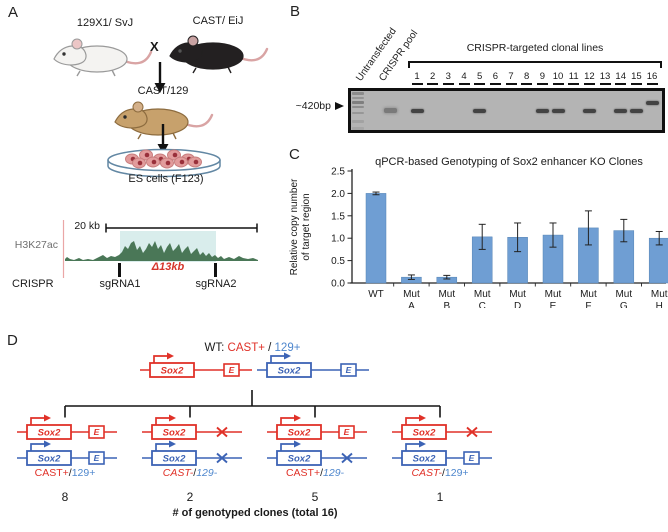  What do you see at coordinates (636, 76) in the screenshot?
I see `gel-lane-number: 15` at bounding box center [636, 76].